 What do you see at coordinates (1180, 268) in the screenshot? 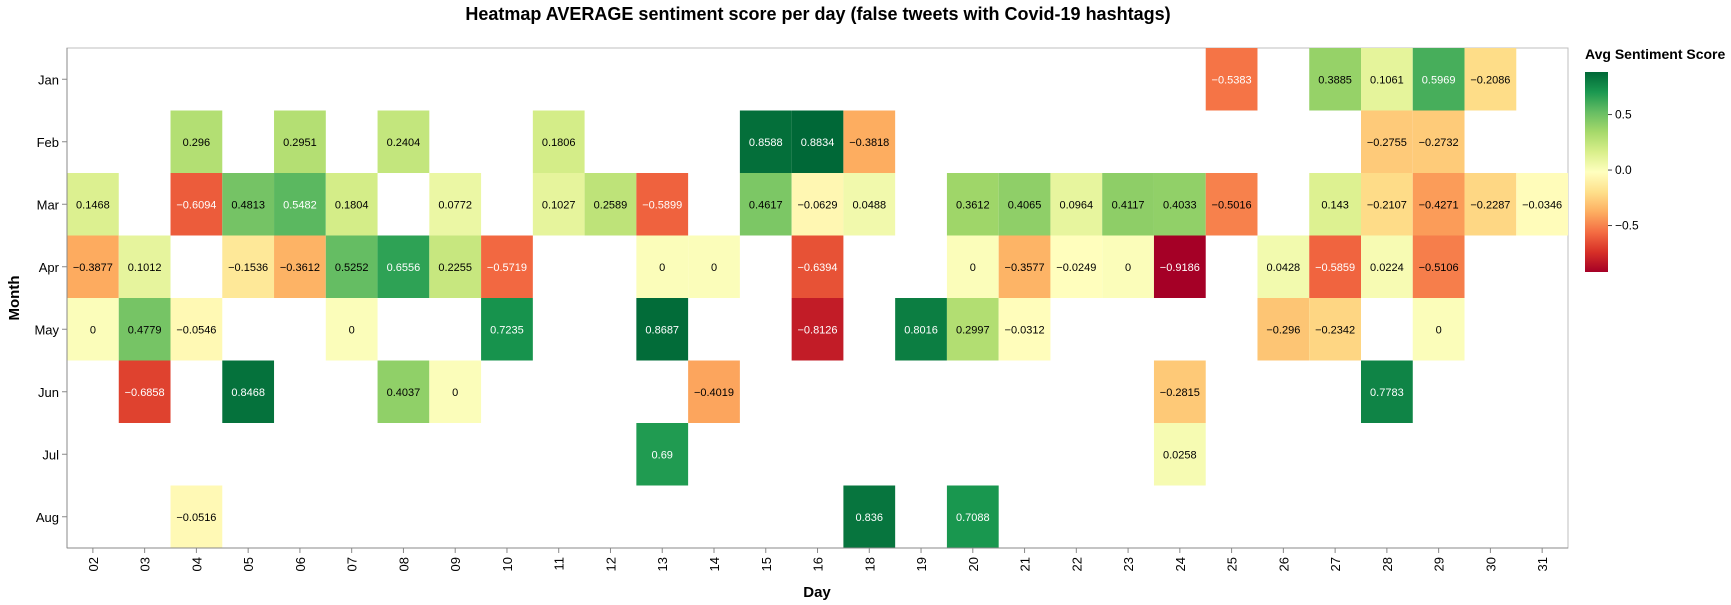
I see `cell-value-label: −0.9186` at bounding box center [1180, 268].